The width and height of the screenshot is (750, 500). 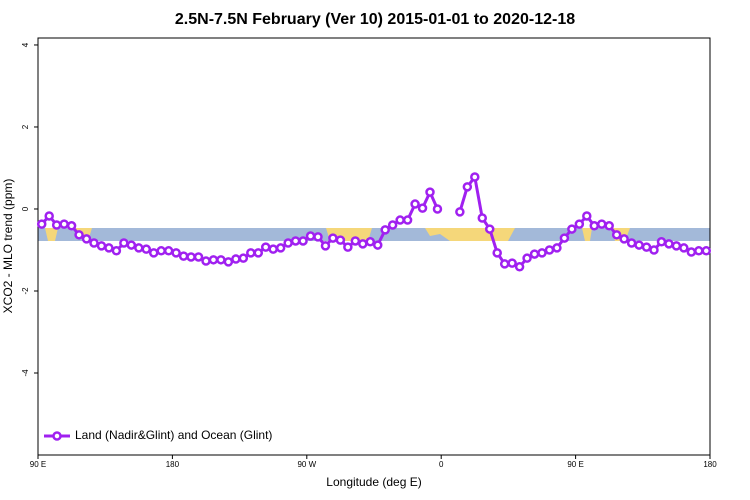 What do you see at coordinates (8, 246) in the screenshot?
I see `y-axis-label: XCO2 - MLO trend (ppm)` at bounding box center [8, 246].